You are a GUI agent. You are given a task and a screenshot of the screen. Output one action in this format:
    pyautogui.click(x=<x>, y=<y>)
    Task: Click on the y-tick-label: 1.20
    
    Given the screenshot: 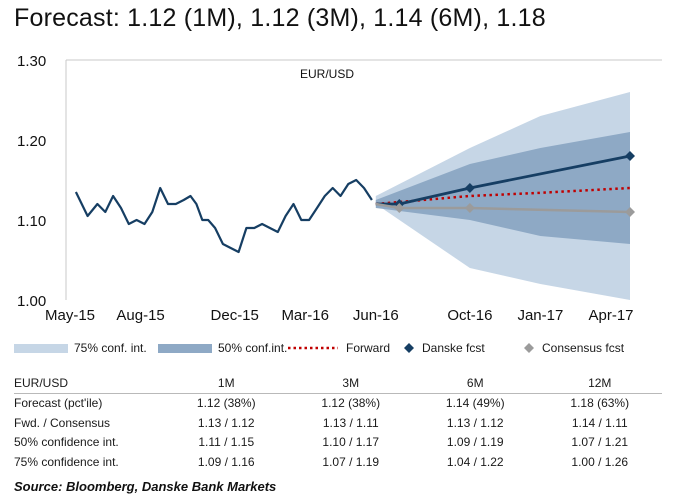 What is the action you would take?
    pyautogui.click(x=31, y=141)
    